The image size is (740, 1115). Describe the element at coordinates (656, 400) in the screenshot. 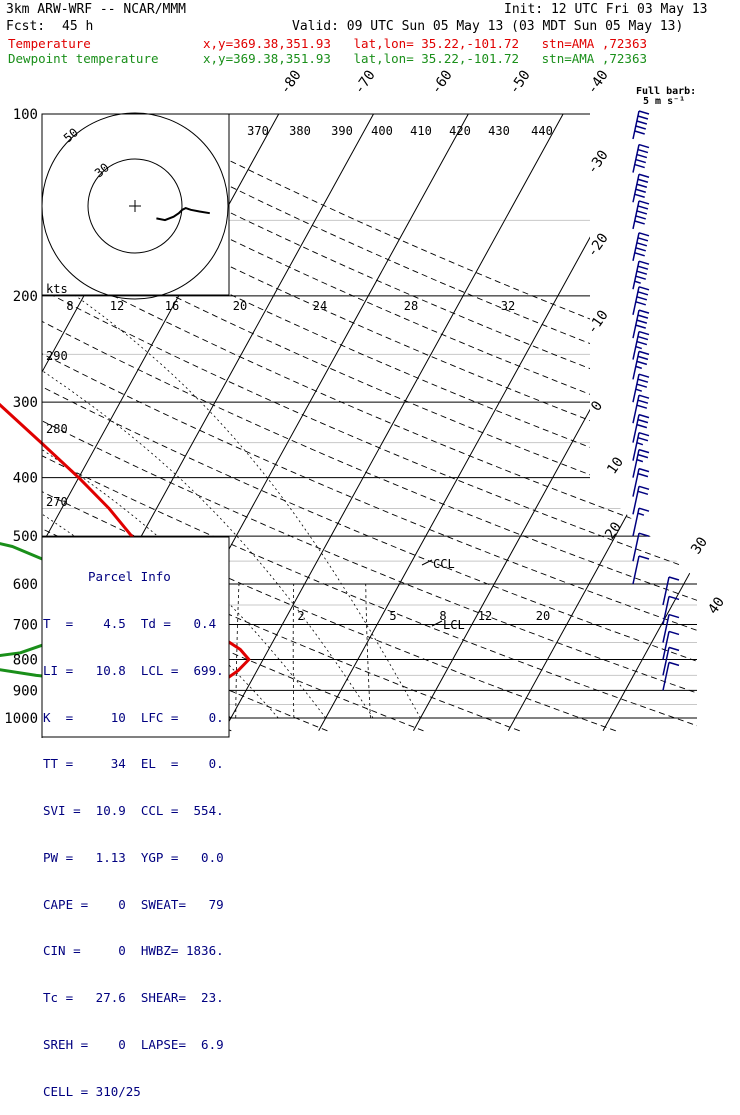

I see `wind-barbs` at that location.